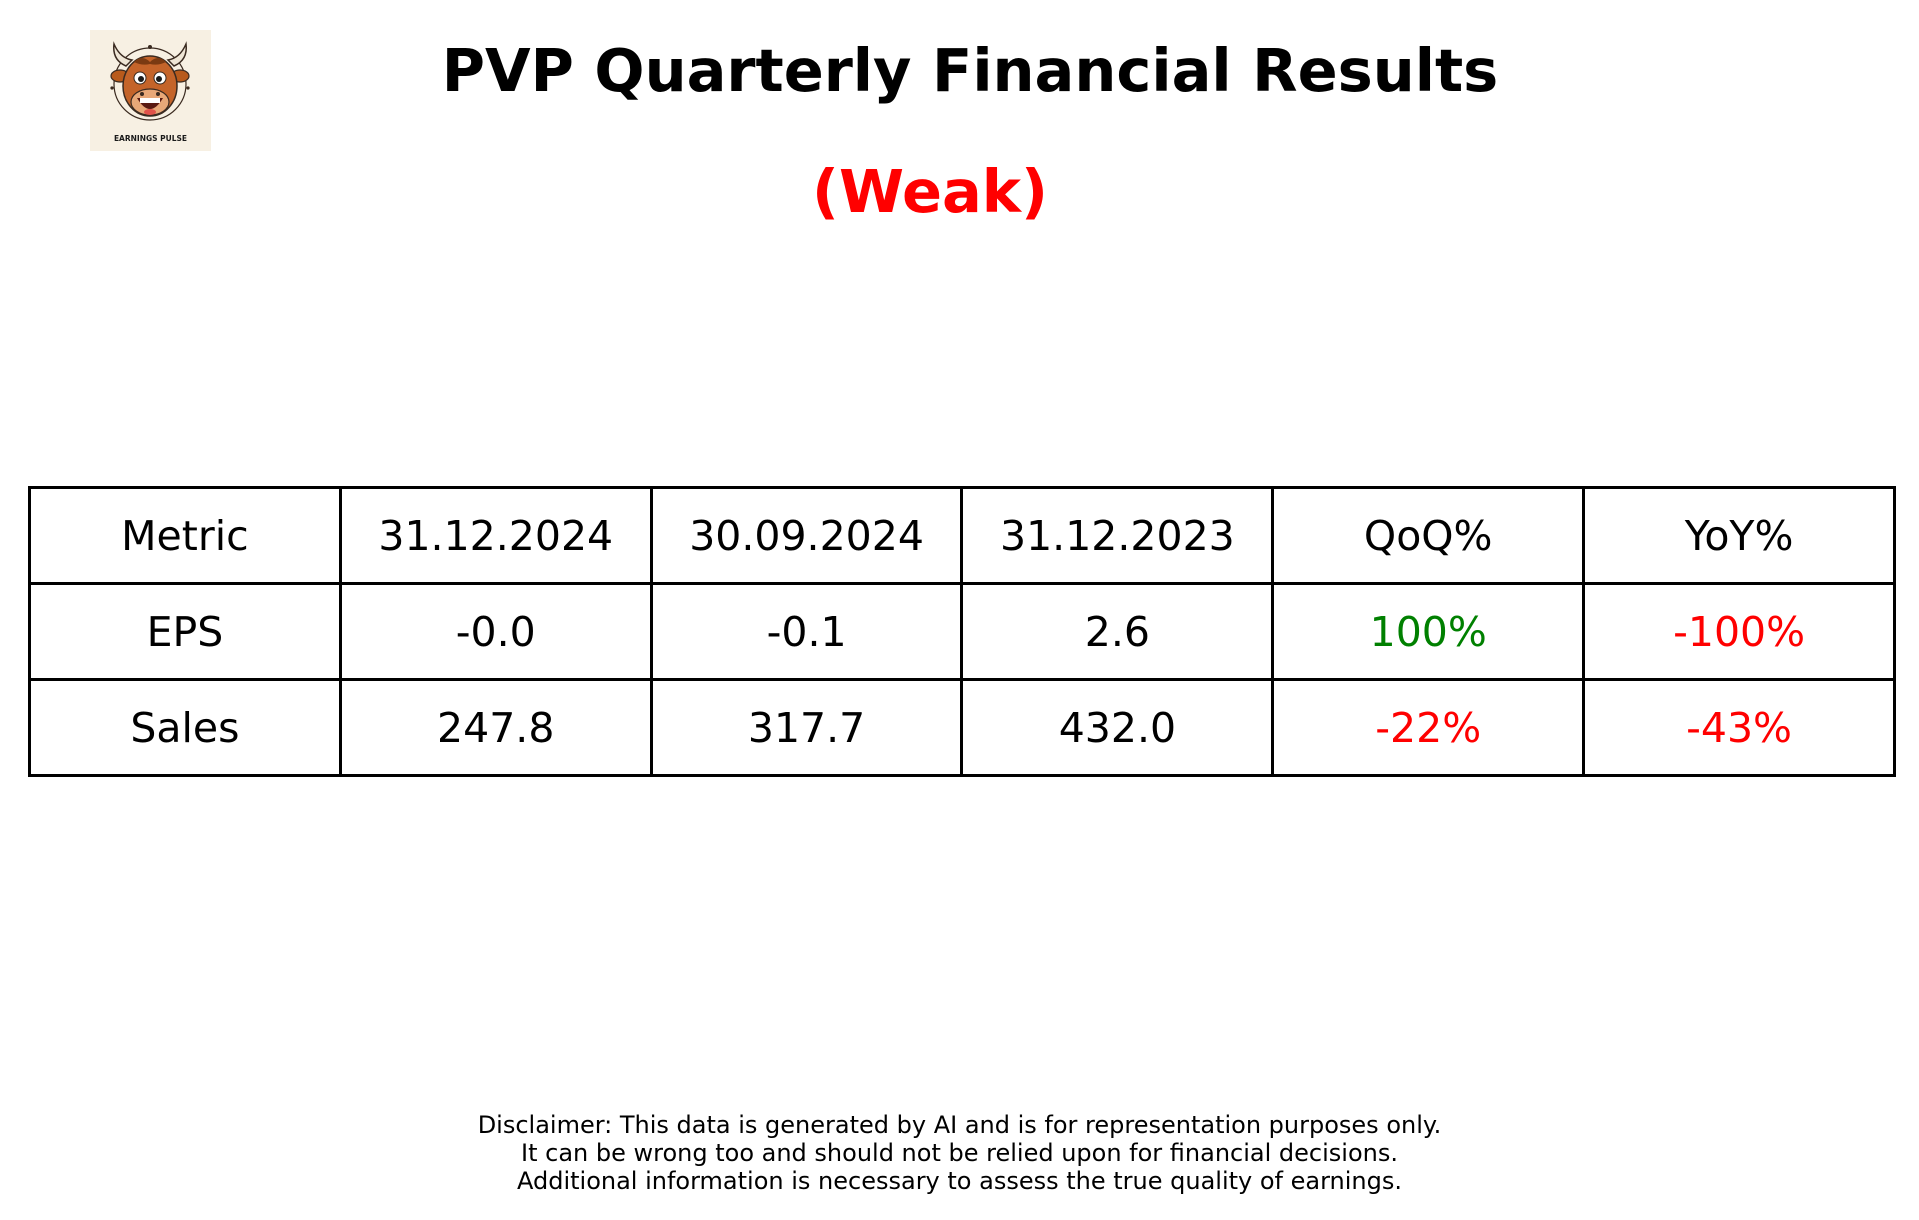  I want to click on table-row-eps: EPS -0.0 -0.1 2.6 100% -100%, so click(962, 631).